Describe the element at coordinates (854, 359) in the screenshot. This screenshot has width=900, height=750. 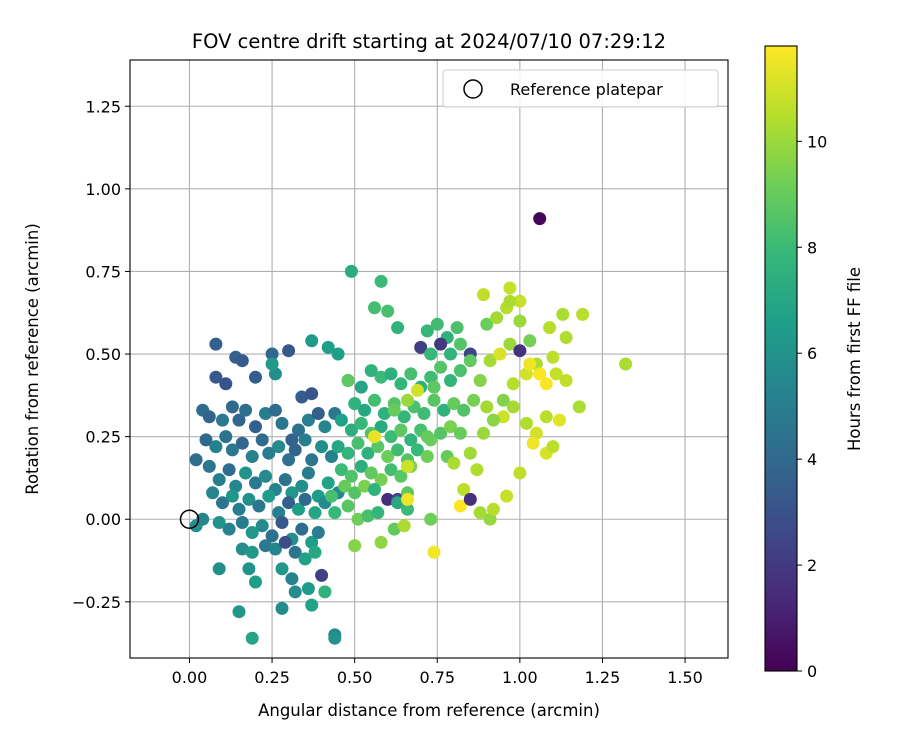
I see `colorbar-label: Hours from first FF file` at that location.